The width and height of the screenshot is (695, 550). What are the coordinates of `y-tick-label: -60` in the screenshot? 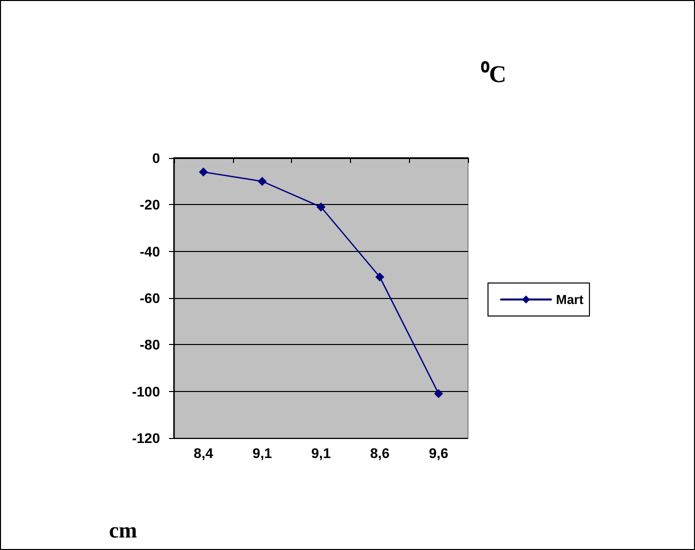 It's located at (150, 298).